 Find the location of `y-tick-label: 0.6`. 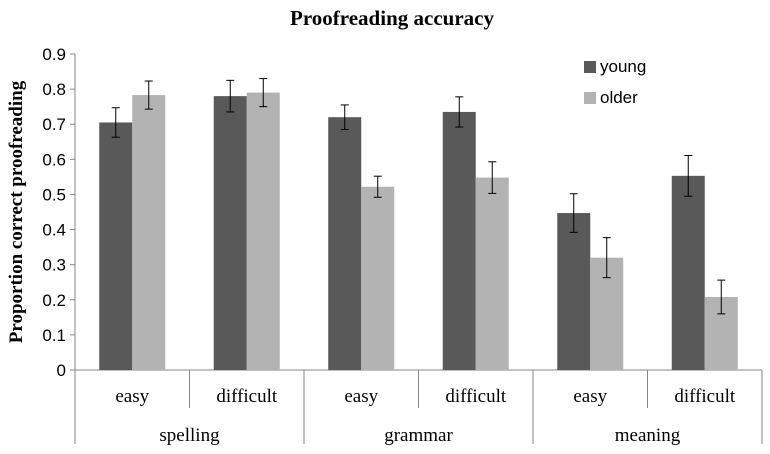

y-tick-label: 0.6 is located at coordinates (54, 159).